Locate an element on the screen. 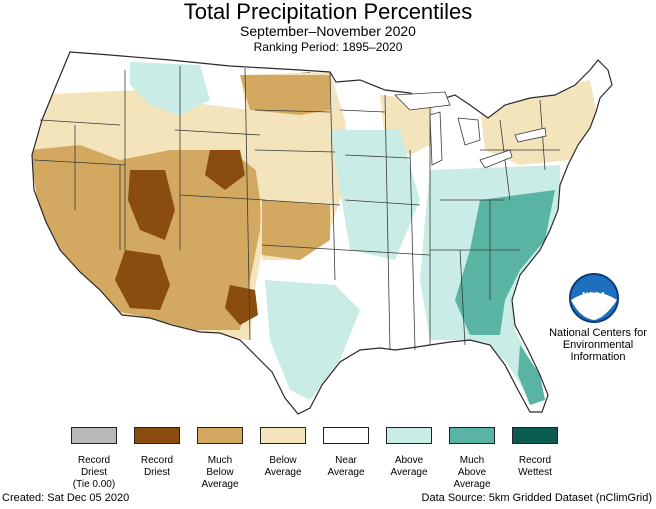 This screenshot has height=509, width=656. lake-erie is located at coordinates (496, 159).